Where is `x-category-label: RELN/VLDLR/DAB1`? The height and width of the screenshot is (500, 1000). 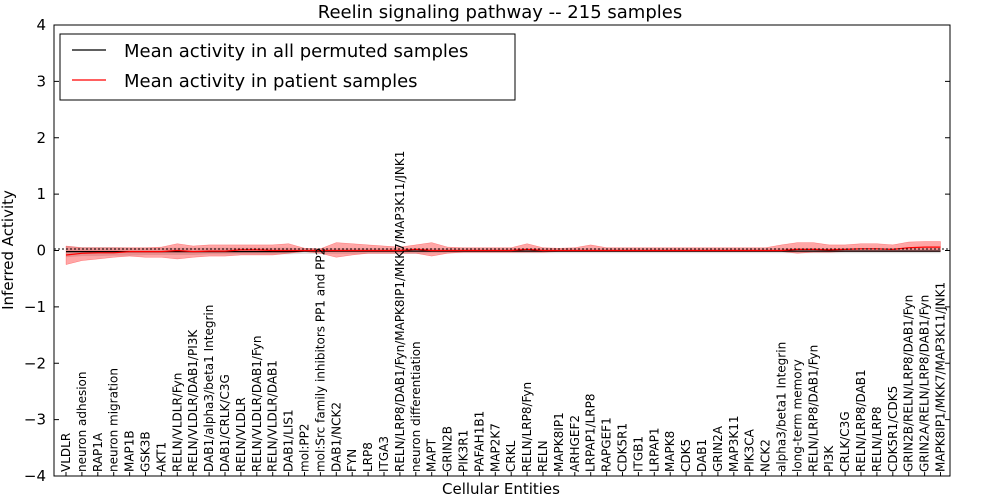
x-category-label: RELN/VLDLR/DAB1 is located at coordinates (273, 416).